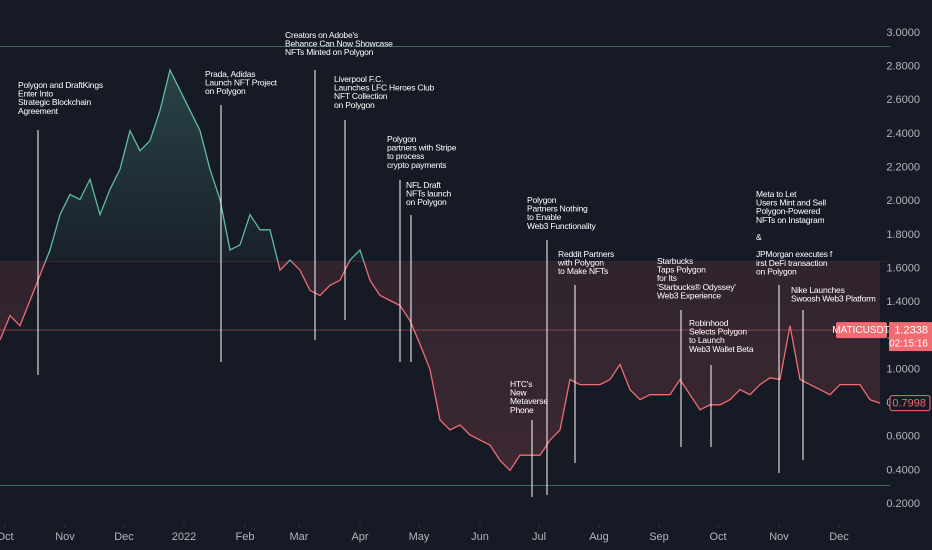 Image resolution: width=932 pixels, height=550 pixels. What do you see at coordinates (788, 211) in the screenshot?
I see `annotation-text: Polygon-Powered` at bounding box center [788, 211].